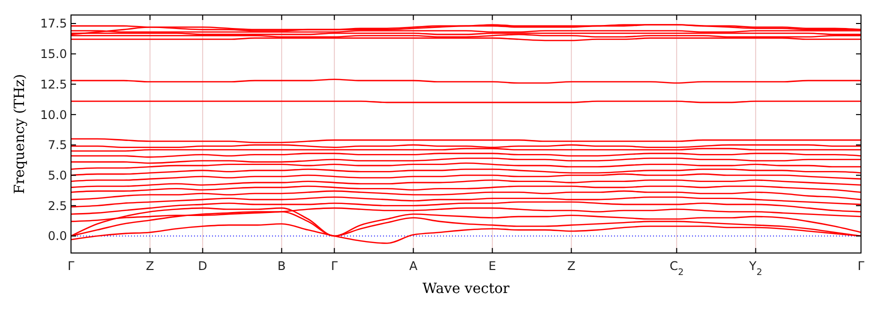 Image resolution: width=882 pixels, height=310 pixels. I want to click on x-axis-title: Wave vector, so click(466, 289).